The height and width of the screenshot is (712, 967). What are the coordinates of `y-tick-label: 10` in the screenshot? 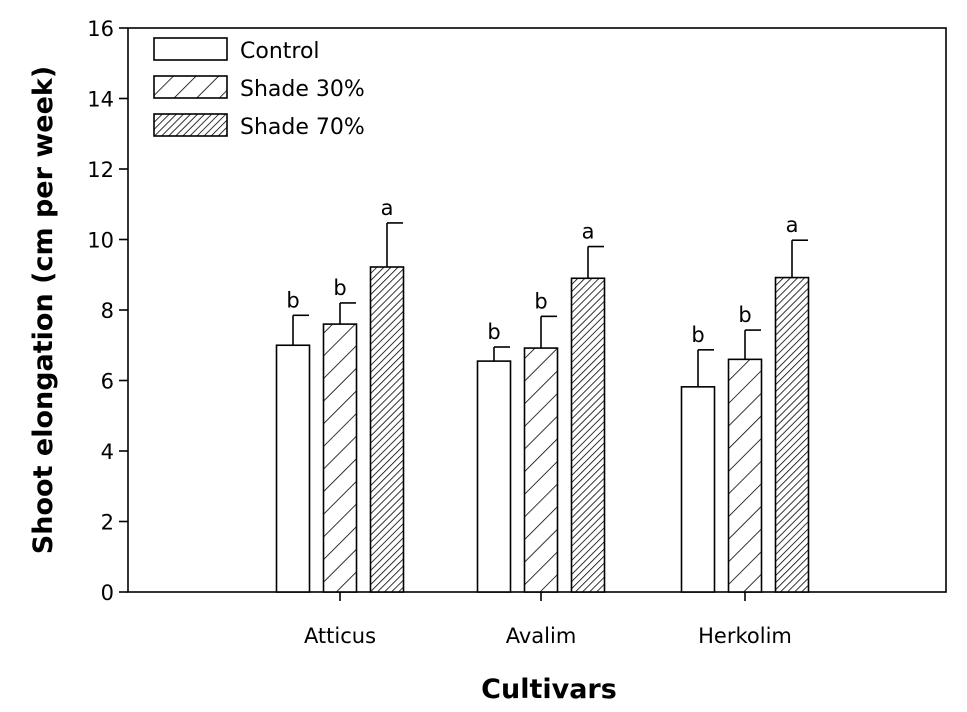 It's located at (100, 241).